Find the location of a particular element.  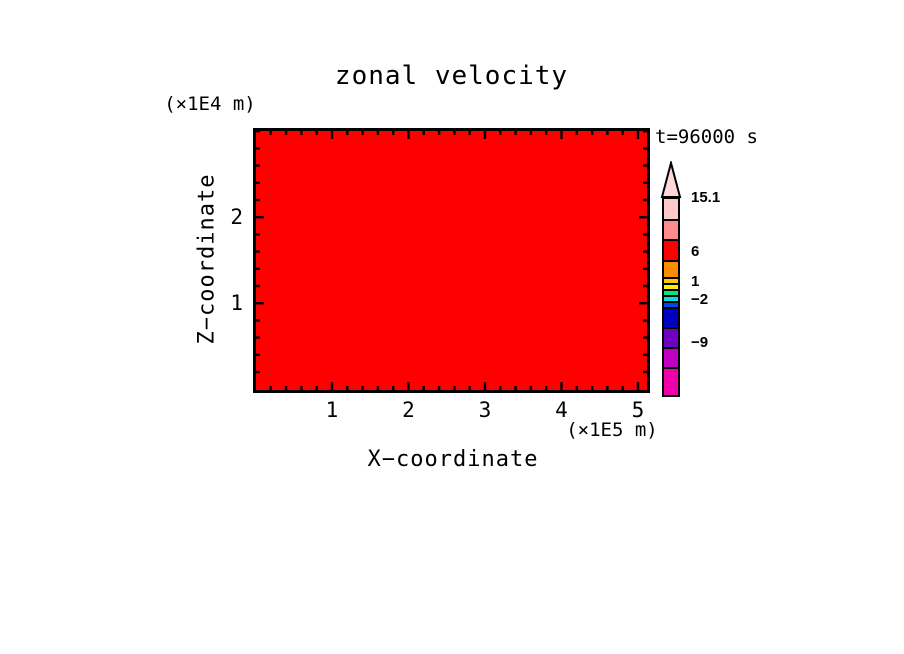

x-tick-label: 2 is located at coordinates (408, 410).